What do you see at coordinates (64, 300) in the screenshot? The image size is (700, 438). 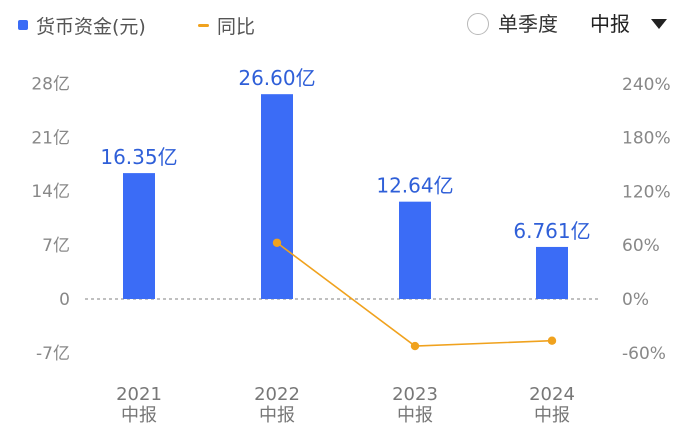 I see `left-axis-tick-label: 0` at bounding box center [64, 300].